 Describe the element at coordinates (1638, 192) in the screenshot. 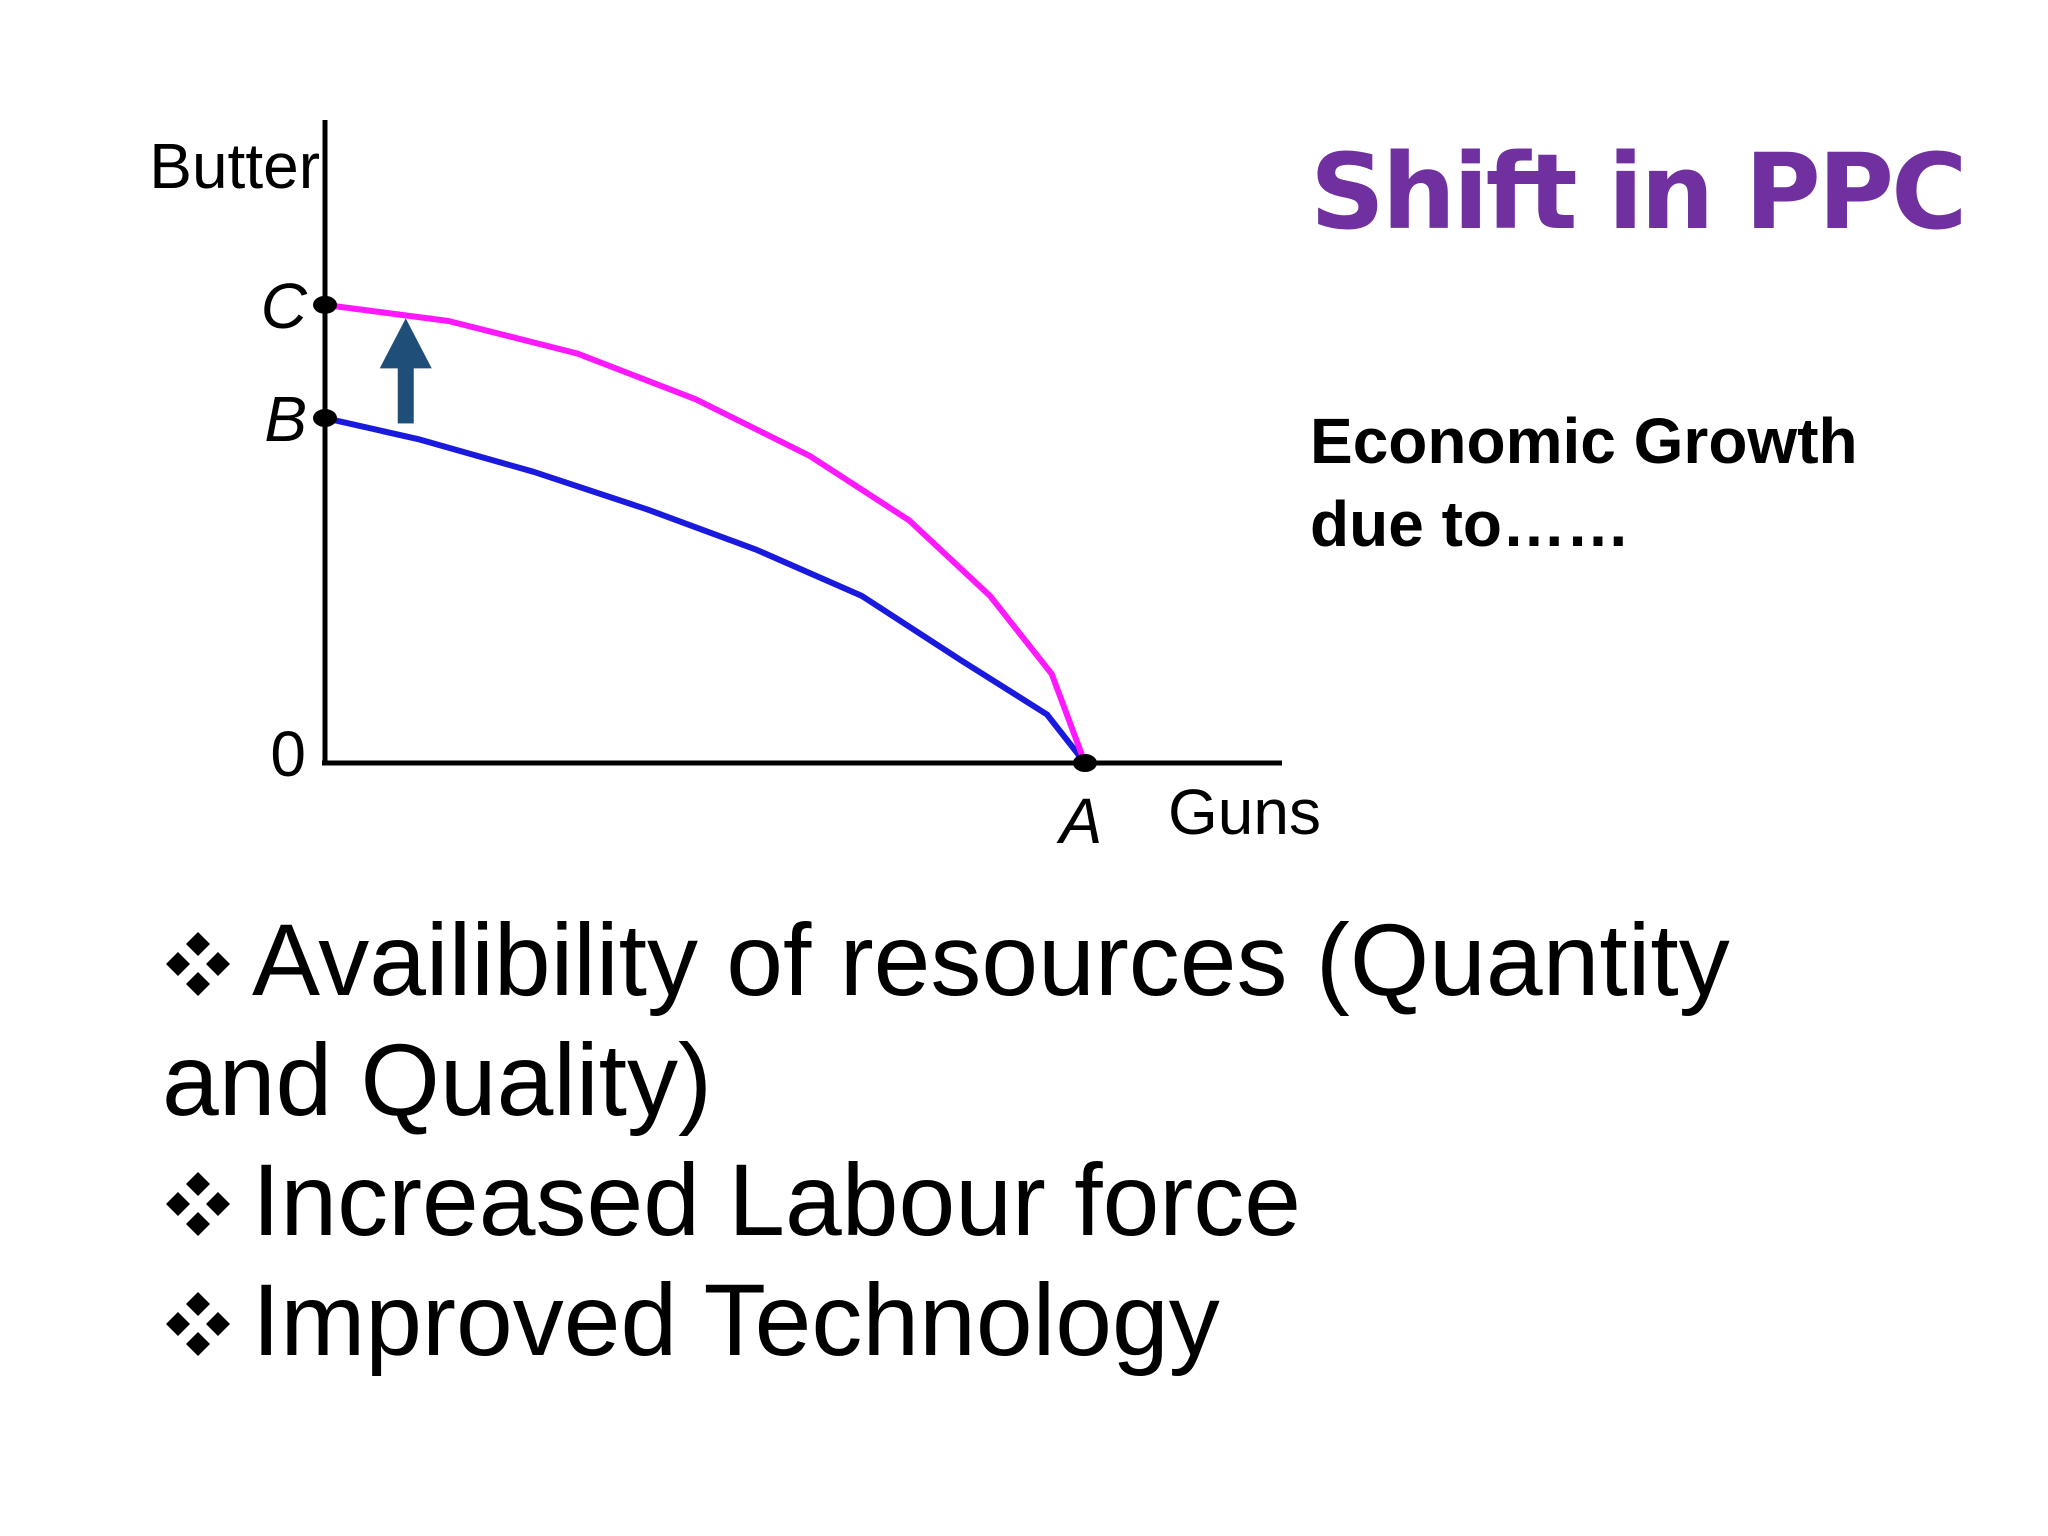

I see `slide-title: Shift in PPC` at that location.